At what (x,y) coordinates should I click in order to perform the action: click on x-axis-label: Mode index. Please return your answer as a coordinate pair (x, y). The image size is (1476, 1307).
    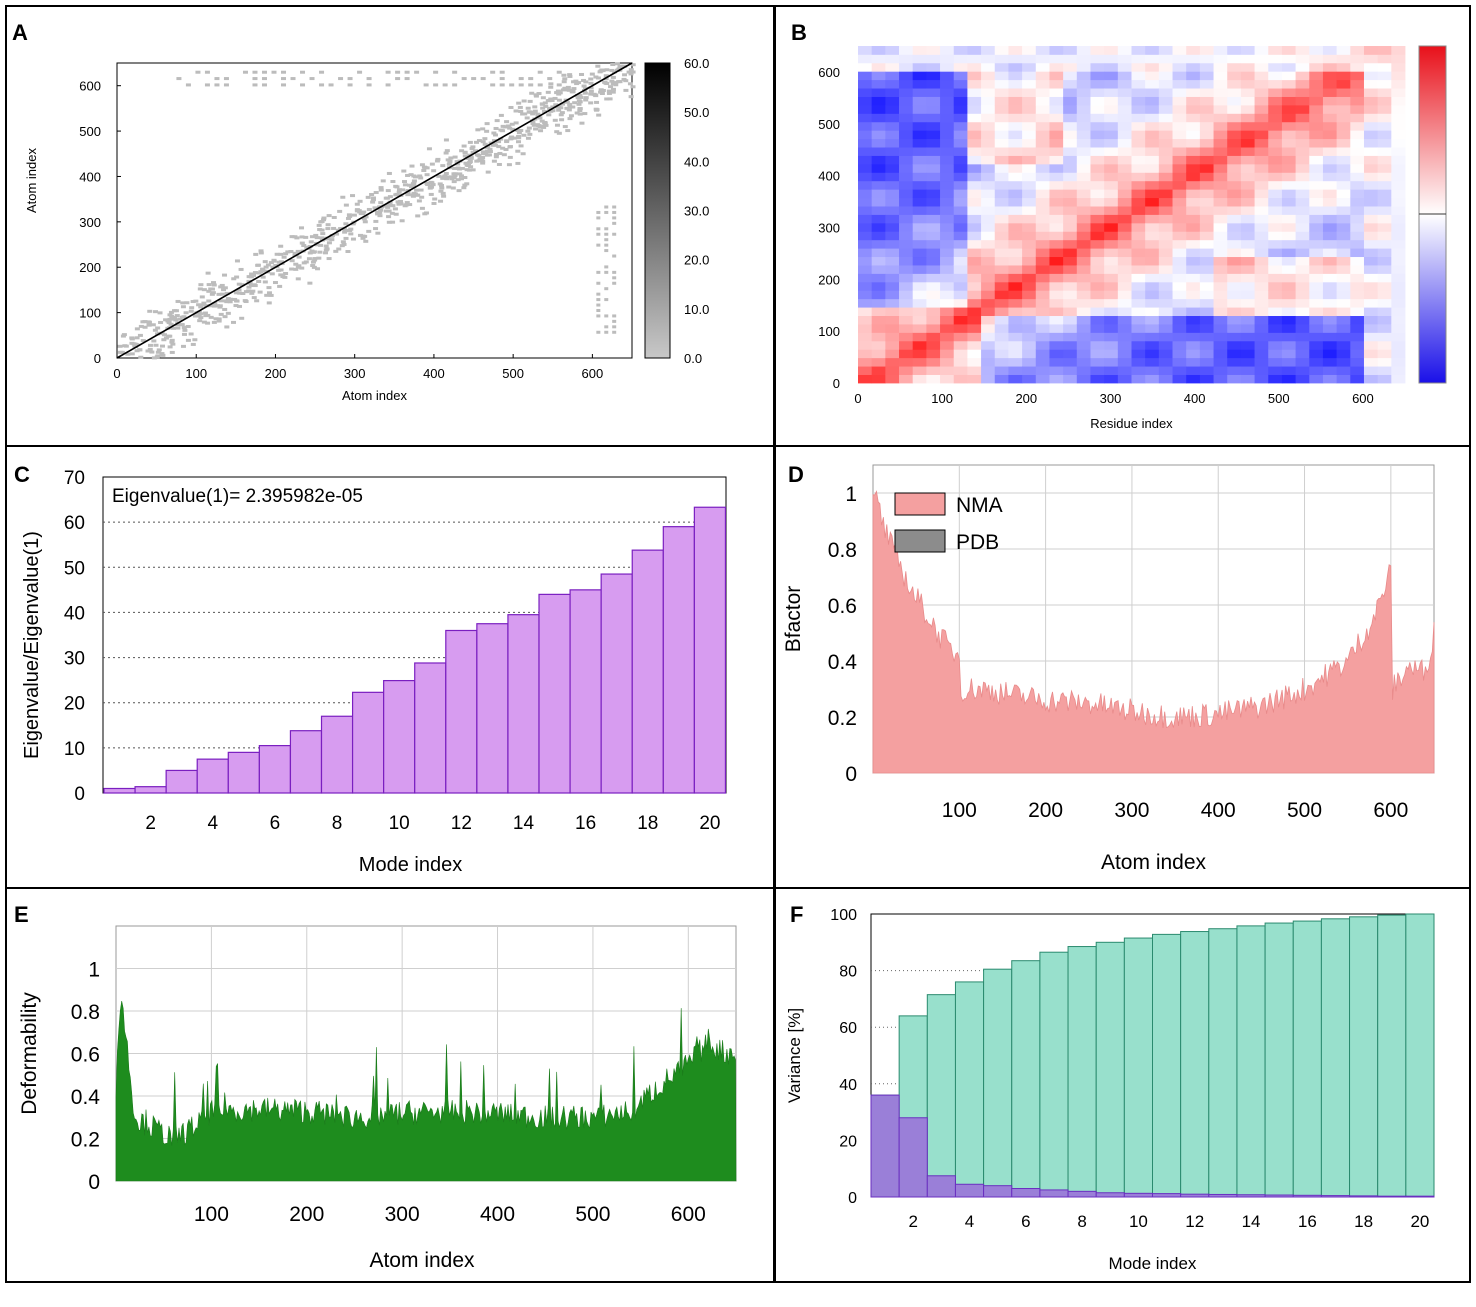
    Looking at the image, I should click on (410, 865).